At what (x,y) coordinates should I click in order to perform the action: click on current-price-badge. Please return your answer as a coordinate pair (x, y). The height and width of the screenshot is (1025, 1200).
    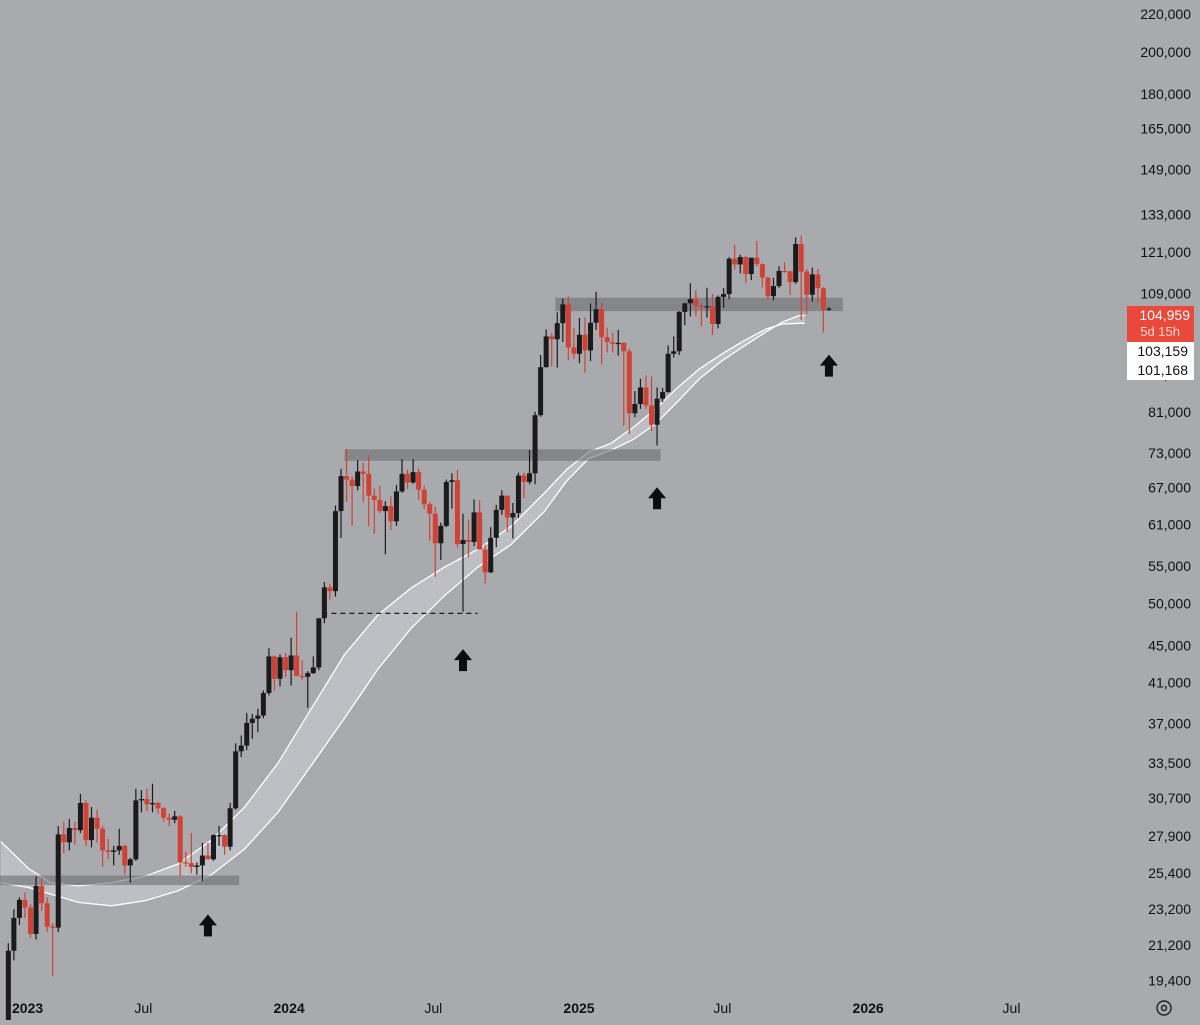
    Looking at the image, I should click on (1160, 324).